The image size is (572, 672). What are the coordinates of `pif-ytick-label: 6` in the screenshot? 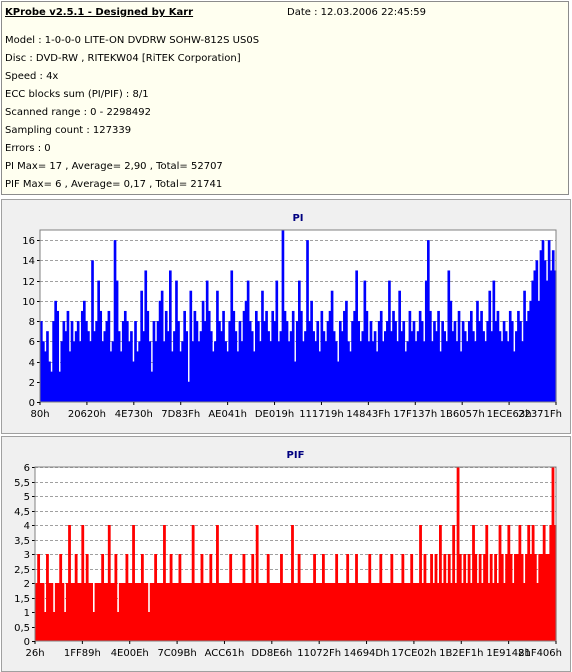 It's located at (27, 468).